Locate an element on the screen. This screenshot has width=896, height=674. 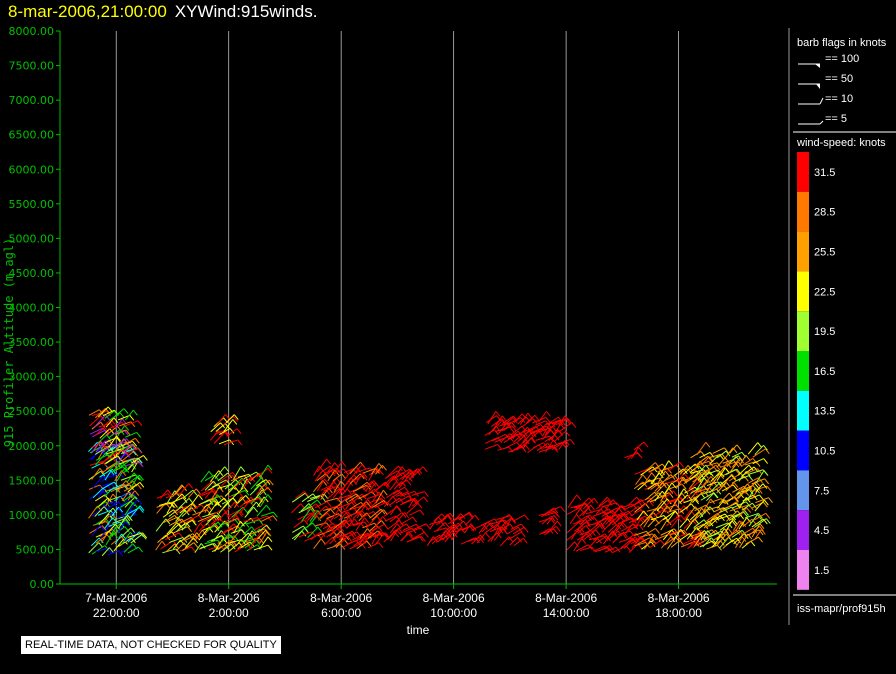
data-source-label: iss-mapr/prof915h is located at coordinates (841, 609).